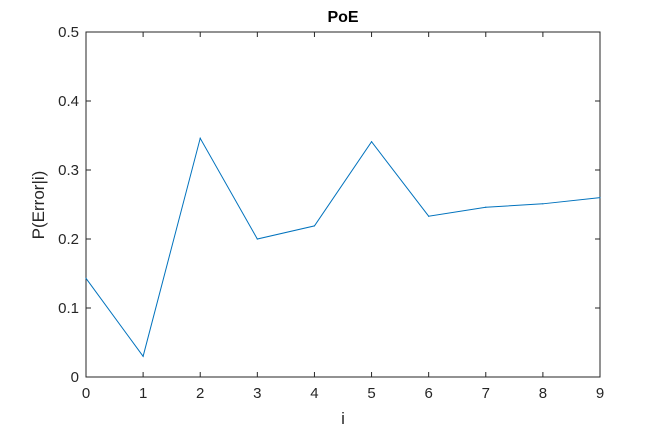 The height and width of the screenshot is (431, 664). What do you see at coordinates (38, 205) in the screenshot?
I see `y-axis-label: P(Error|i)` at bounding box center [38, 205].